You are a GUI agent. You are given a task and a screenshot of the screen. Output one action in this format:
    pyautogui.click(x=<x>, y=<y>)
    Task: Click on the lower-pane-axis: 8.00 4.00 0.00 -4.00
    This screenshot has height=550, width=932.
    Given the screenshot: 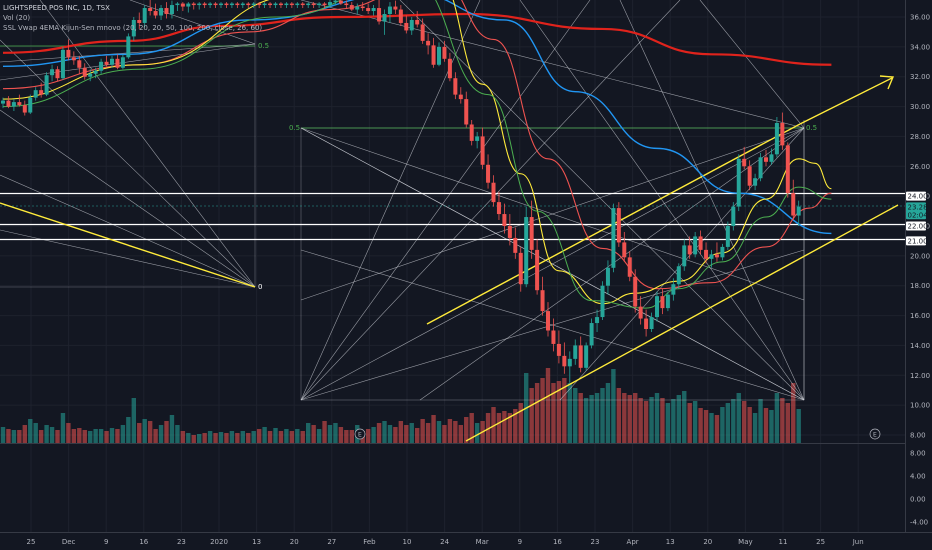 What is the action you would take?
    pyautogui.click(x=919, y=488)
    